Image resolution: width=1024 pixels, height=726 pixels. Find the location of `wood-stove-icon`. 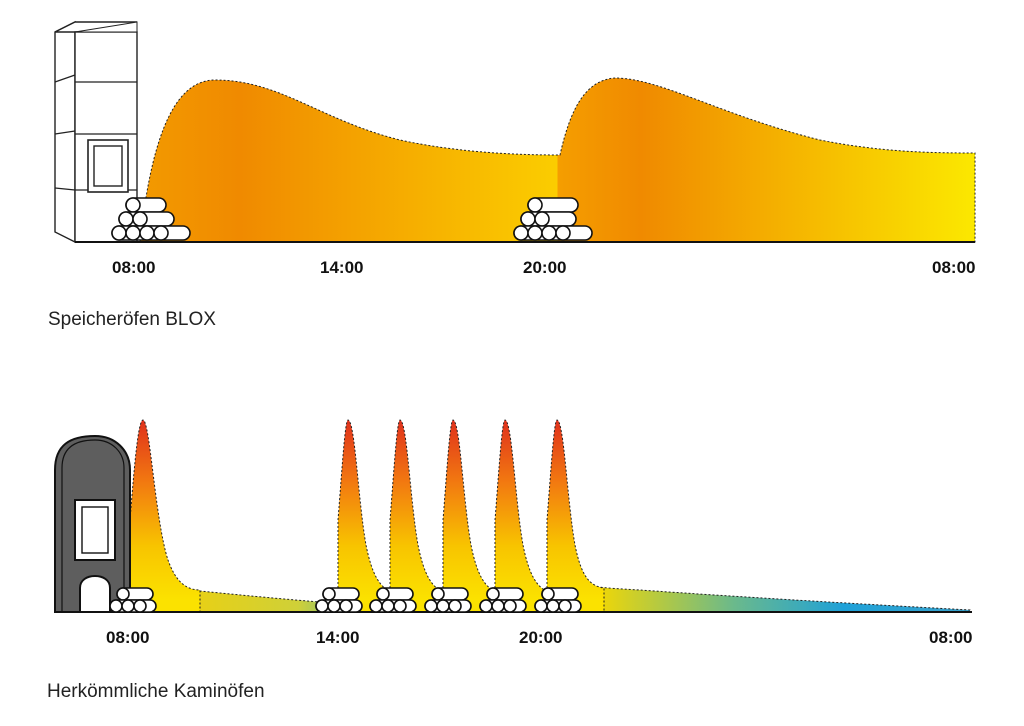

wood-stove-icon is located at coordinates (92, 523).